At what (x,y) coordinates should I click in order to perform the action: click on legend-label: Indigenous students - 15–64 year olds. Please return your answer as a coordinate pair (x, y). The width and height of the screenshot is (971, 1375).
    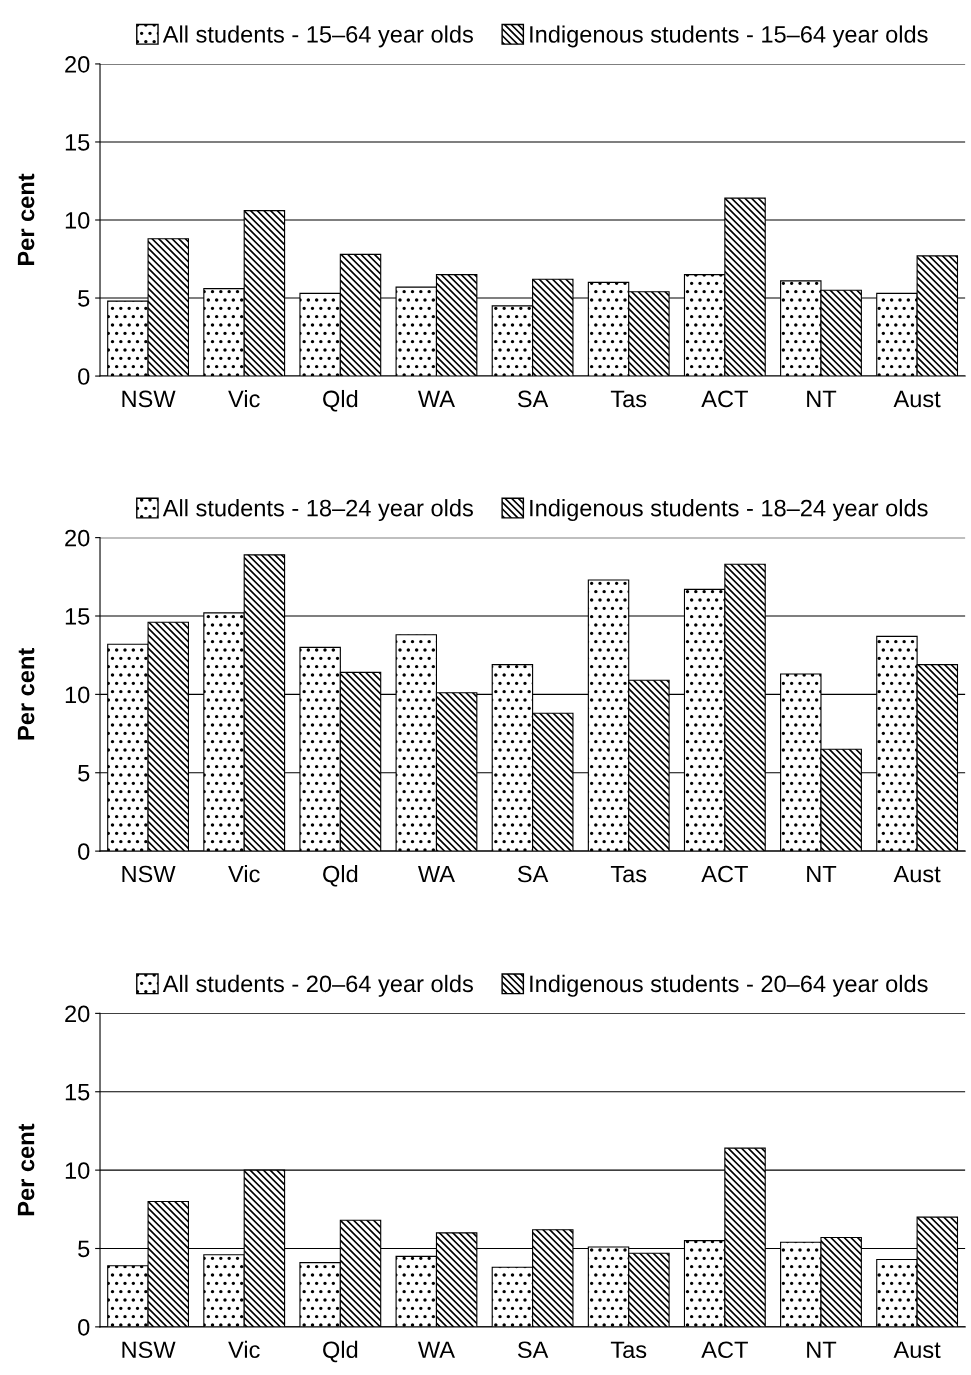
    Looking at the image, I should click on (729, 36).